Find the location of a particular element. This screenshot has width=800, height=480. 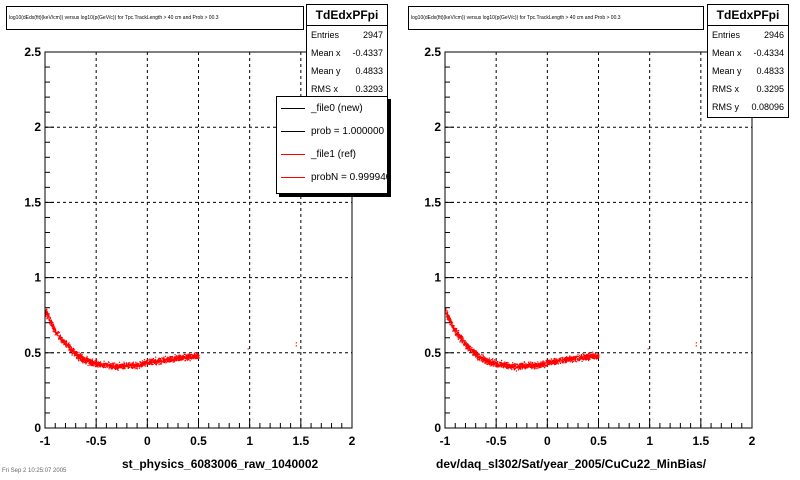

x-tick-label: -1 is located at coordinates (445, 441).